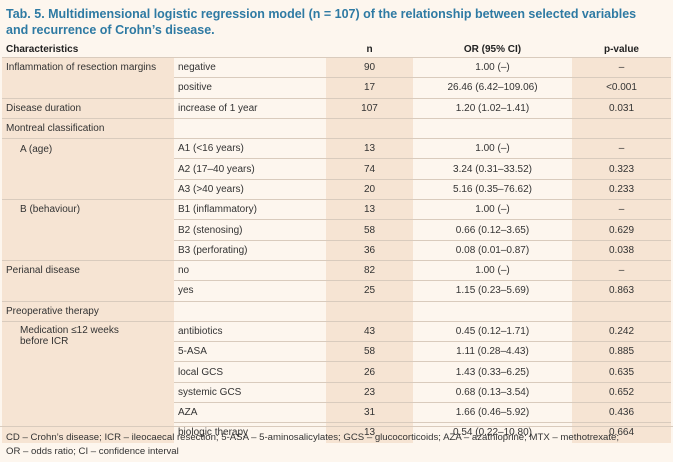 This screenshot has width=673, height=462. Describe the element at coordinates (250, 108) in the screenshot. I see `row-sub: increase of 1 year` at that location.